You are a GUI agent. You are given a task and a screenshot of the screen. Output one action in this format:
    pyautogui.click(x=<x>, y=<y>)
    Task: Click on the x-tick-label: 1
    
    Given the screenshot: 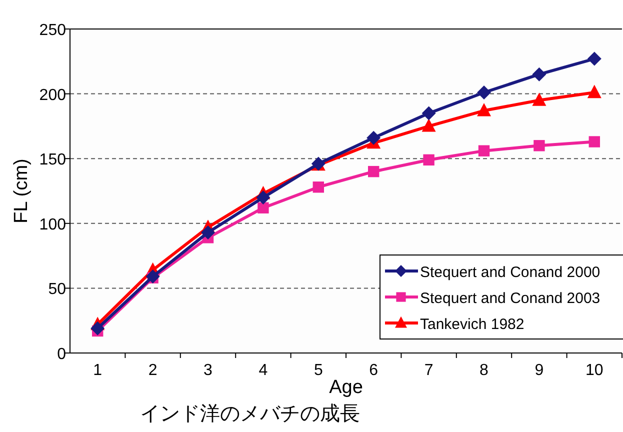 What is the action you would take?
    pyautogui.click(x=97, y=370)
    